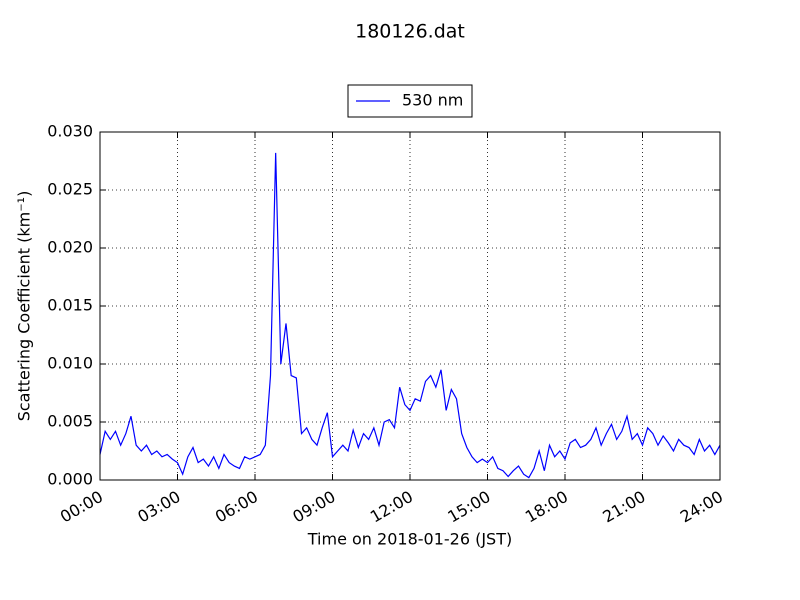 The image size is (800, 600). Describe the element at coordinates (158, 507) in the screenshot. I see `x-tick-label: 03:00` at that location.